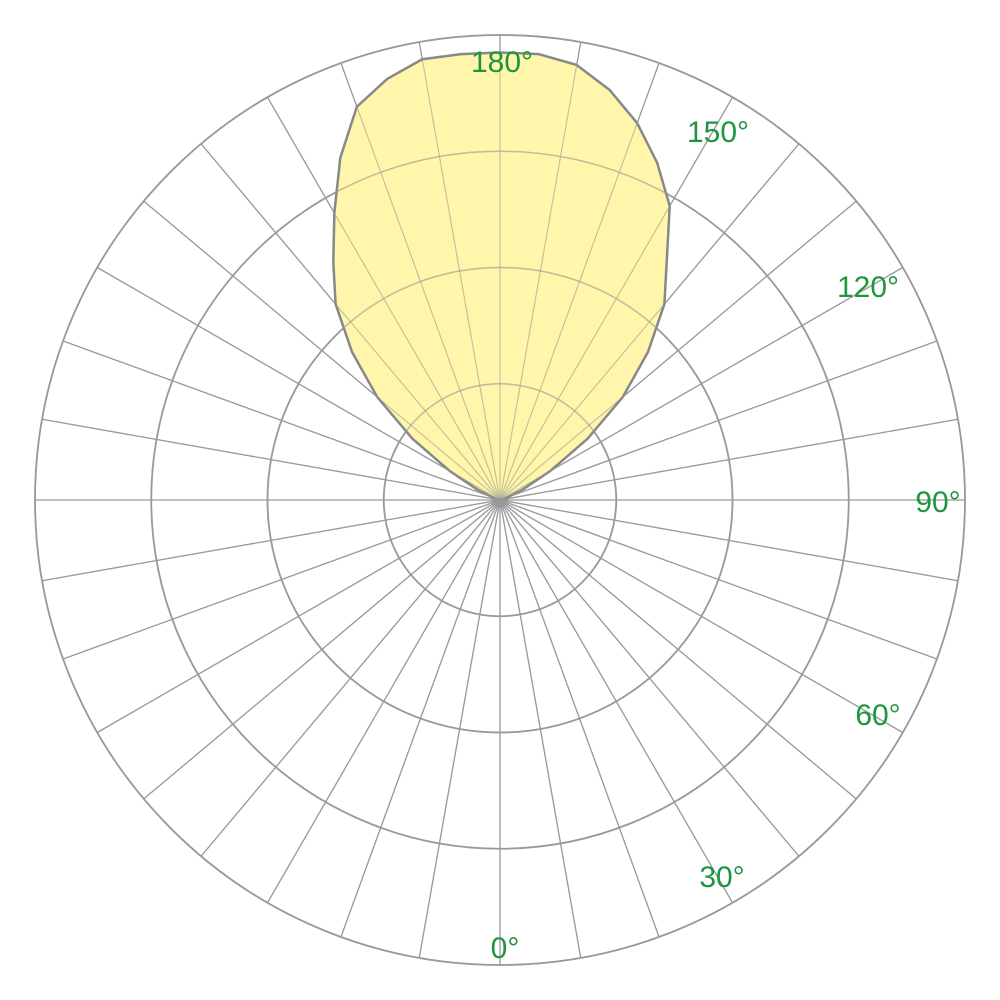  Describe the element at coordinates (868, 287) in the screenshot. I see `angle-tick-label: 120°` at that location.